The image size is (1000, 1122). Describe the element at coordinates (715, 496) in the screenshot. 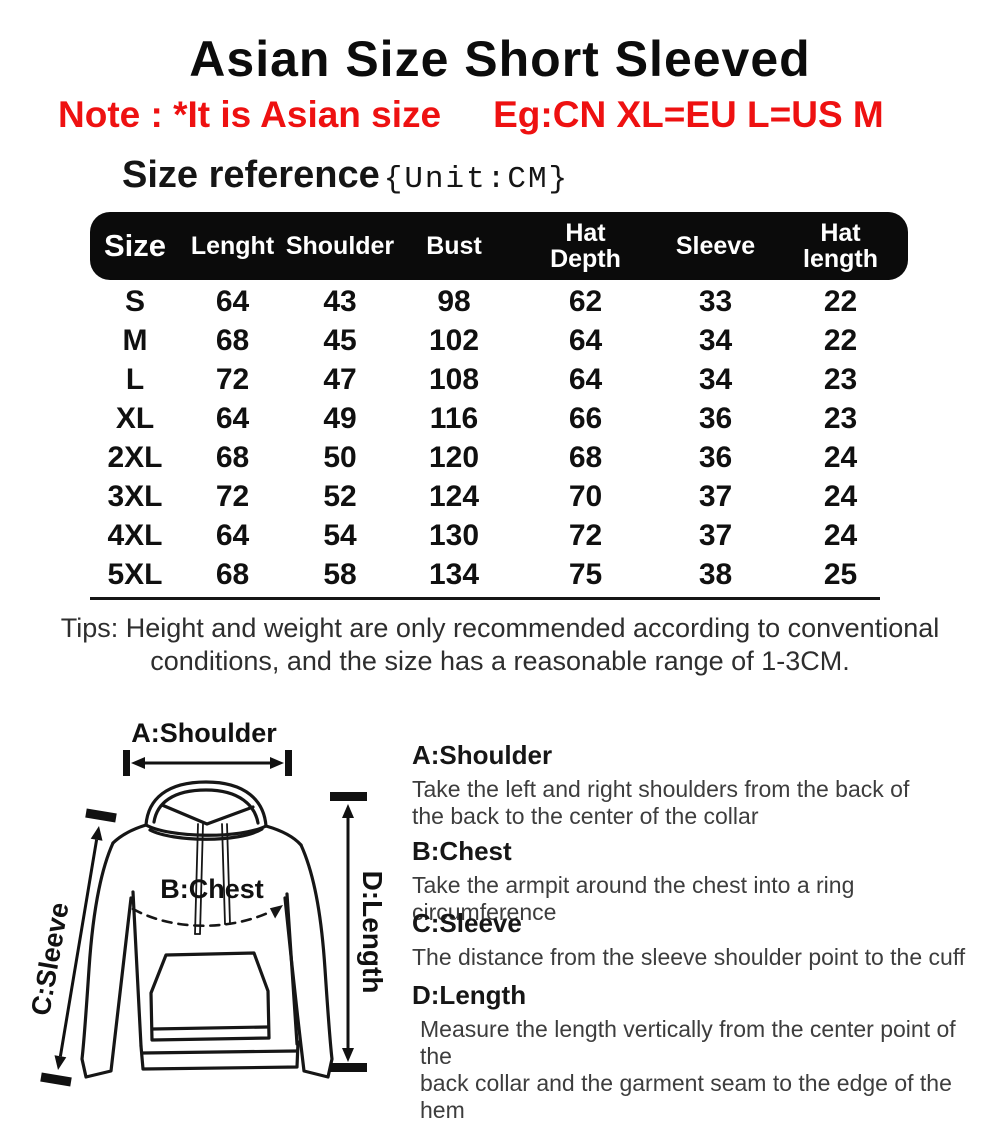

I see `measurement-value: 37` at that location.